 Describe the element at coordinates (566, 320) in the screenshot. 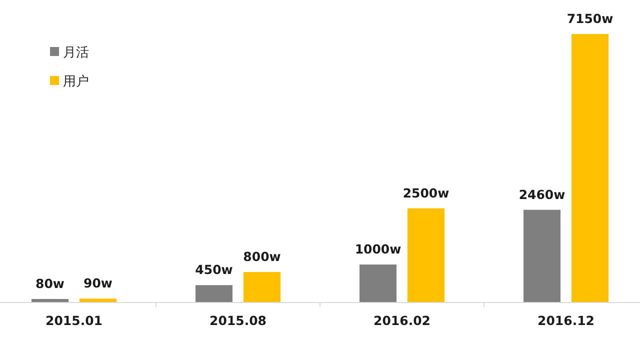

I see `x-tick-label: 2016.12` at that location.